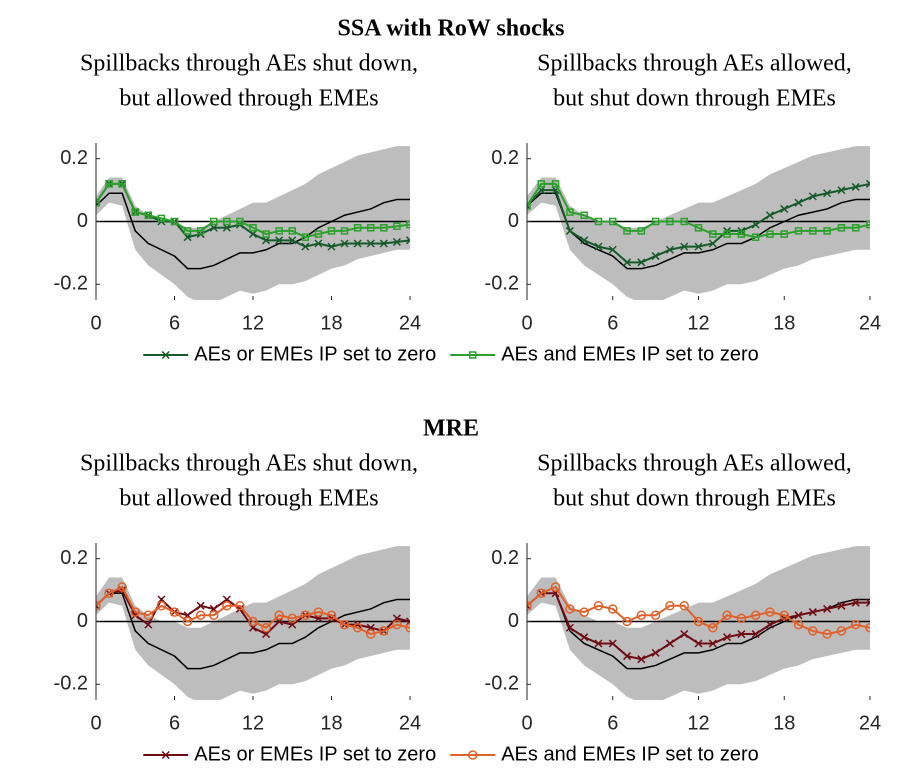 The height and width of the screenshot is (769, 903). Describe the element at coordinates (174, 323) in the screenshot. I see `x-tick-label: 6` at that location.